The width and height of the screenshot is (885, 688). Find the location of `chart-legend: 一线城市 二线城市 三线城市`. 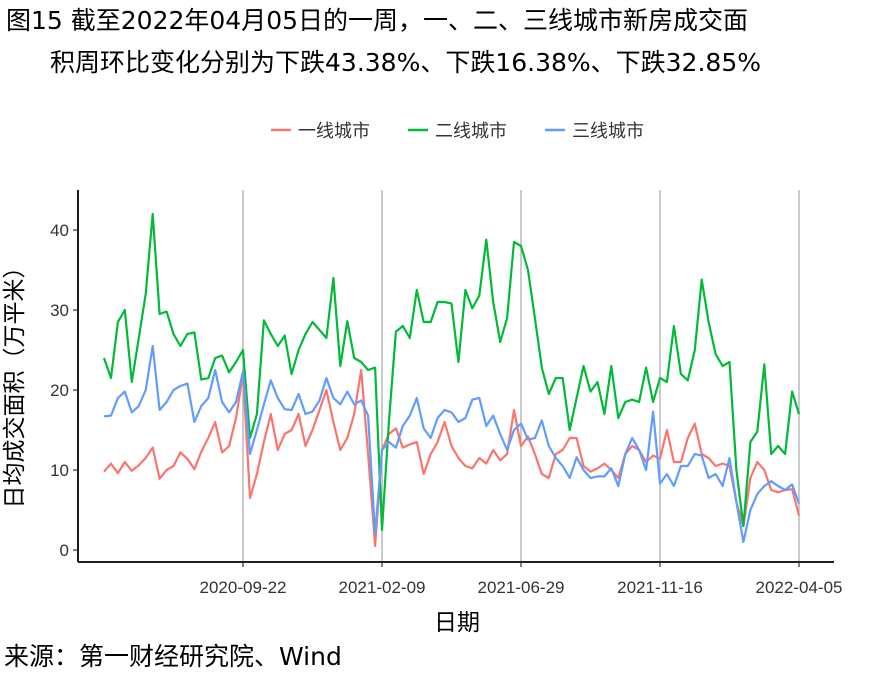

chart-legend: 一线城市 二线城市 三线城市 is located at coordinates (457, 131).